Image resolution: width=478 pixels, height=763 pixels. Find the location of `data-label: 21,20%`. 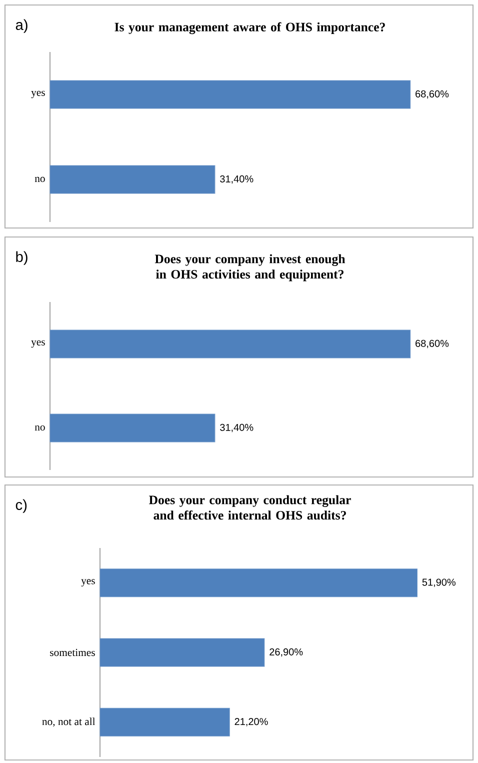

data-label: 21,20% is located at coordinates (251, 722).